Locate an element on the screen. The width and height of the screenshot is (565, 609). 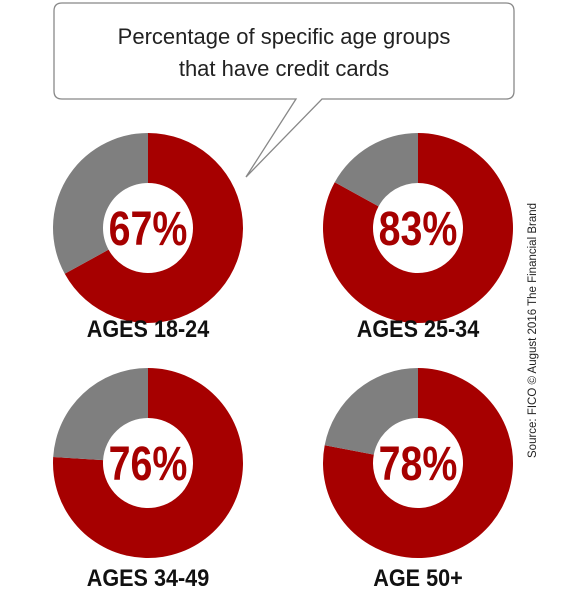
callout-title-line-2: that have credit cards is located at coordinates (284, 68).